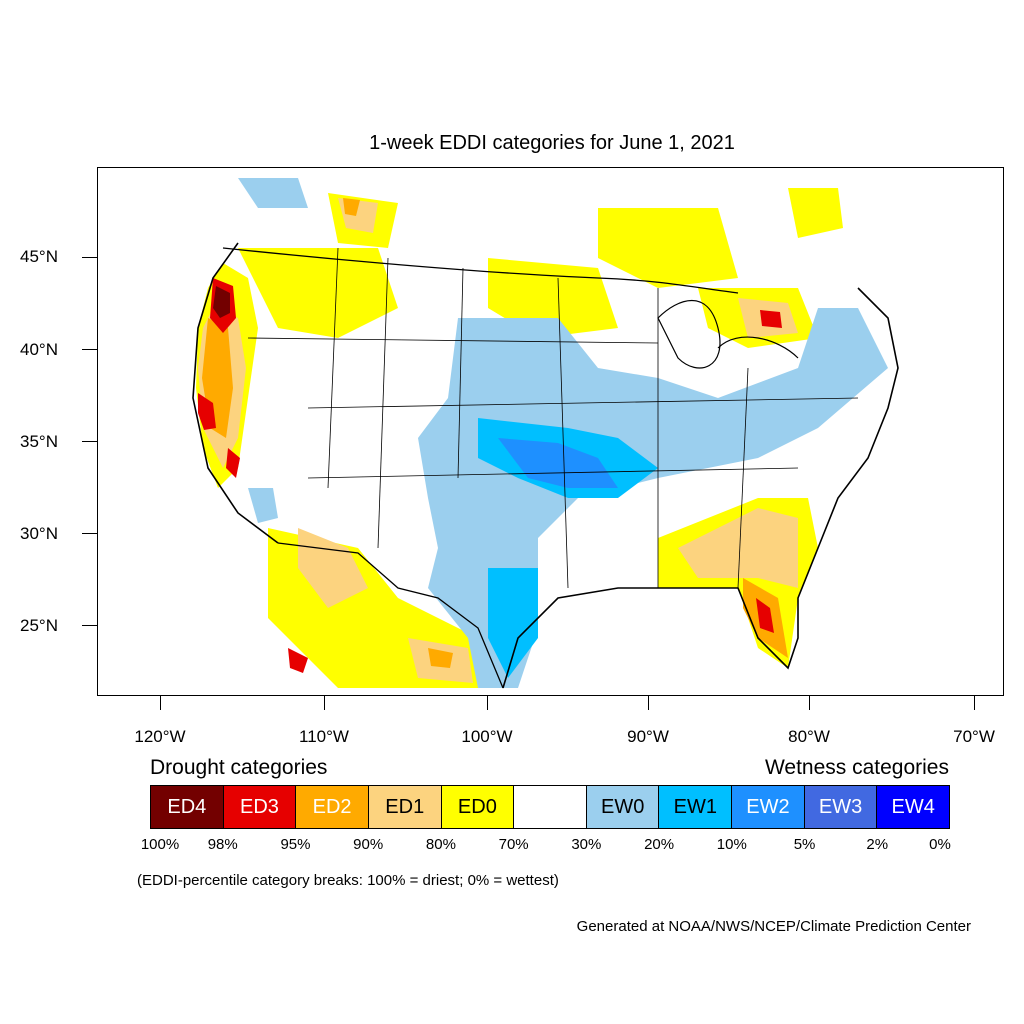 This screenshot has height=1024, width=1024. I want to click on lat-label-45: 45°N, so click(39, 256).